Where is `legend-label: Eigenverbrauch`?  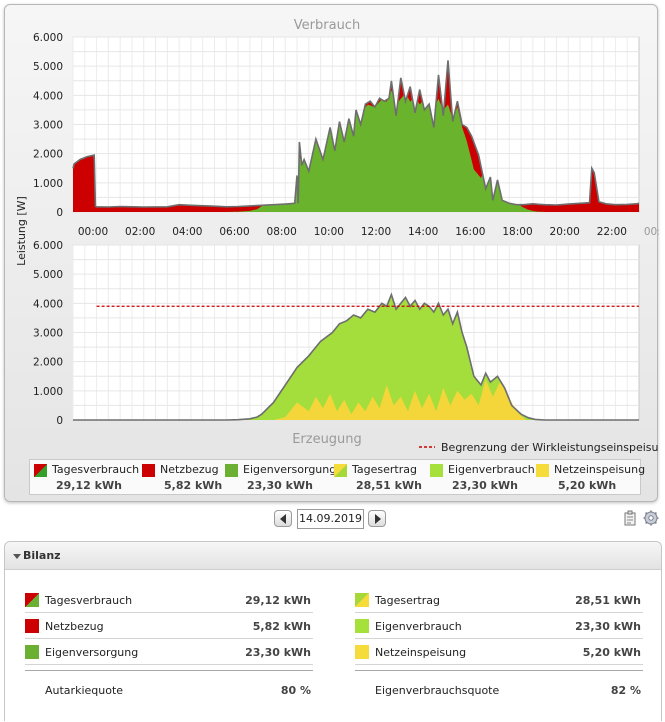 legend-label: Eigenverbrauch is located at coordinates (491, 469).